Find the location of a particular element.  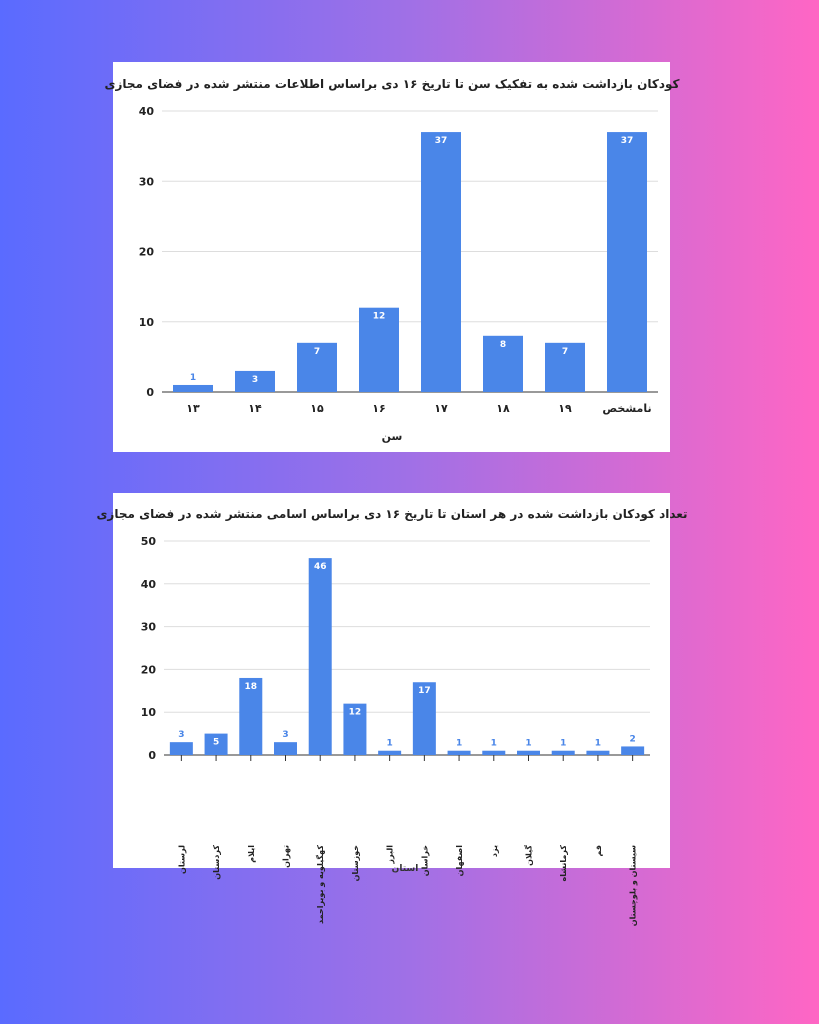

x-tick-label: لرستان is located at coordinates (181, 859).